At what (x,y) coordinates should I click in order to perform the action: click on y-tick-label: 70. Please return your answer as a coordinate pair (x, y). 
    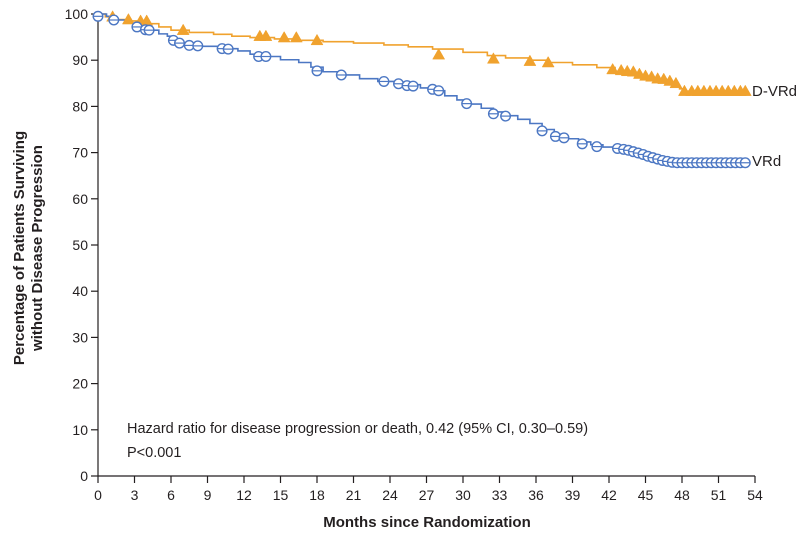
    Looking at the image, I should click on (80, 153).